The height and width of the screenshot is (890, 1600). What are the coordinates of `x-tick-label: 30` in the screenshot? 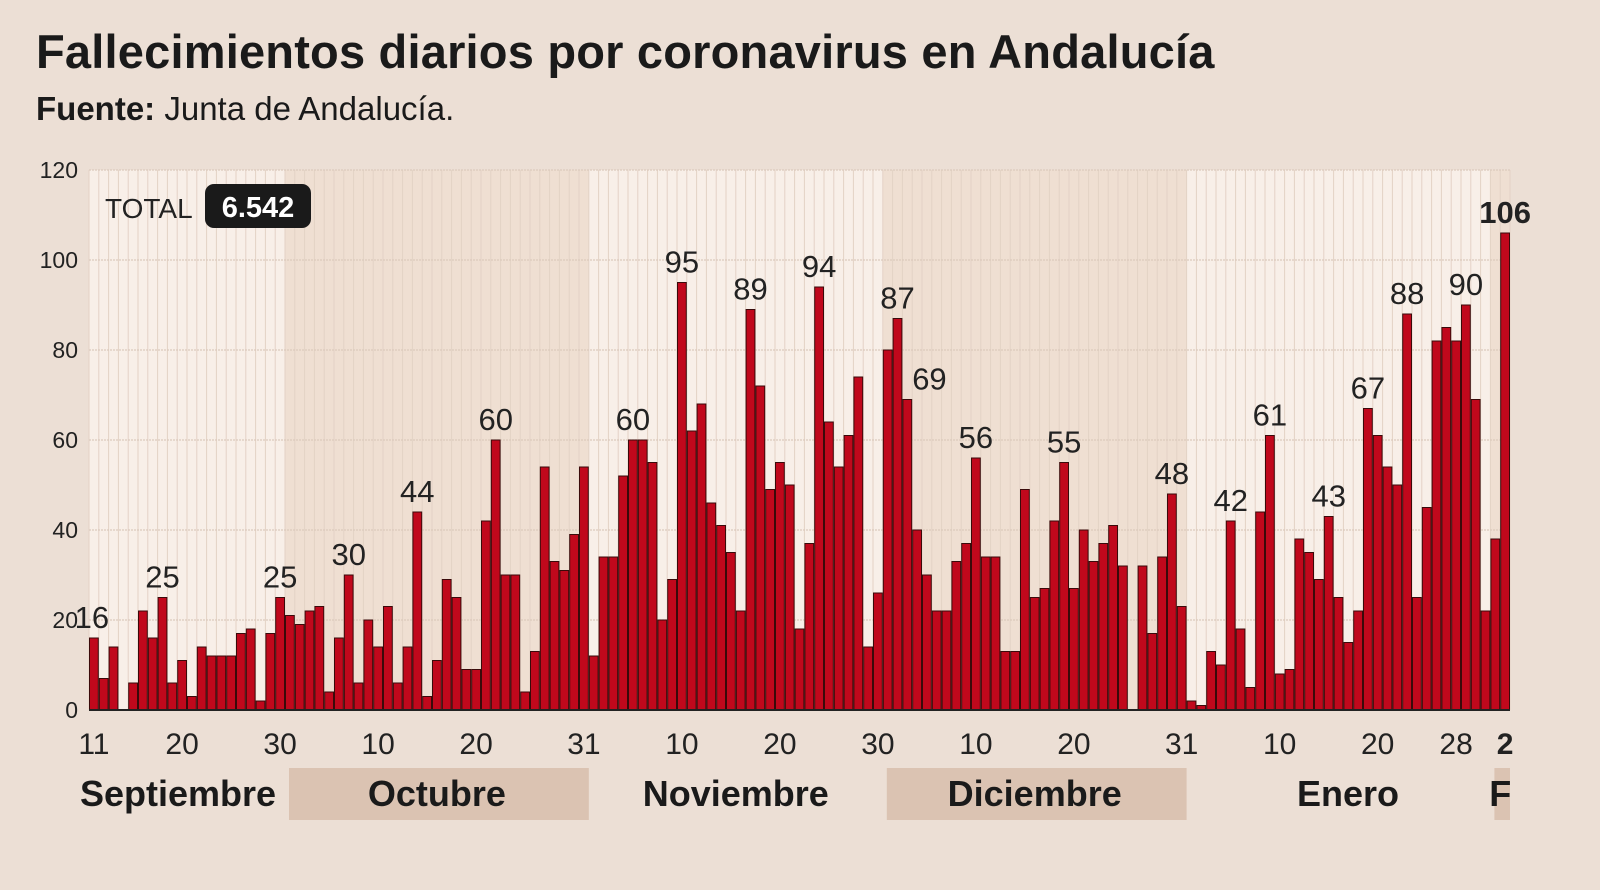 It's located at (279, 744).